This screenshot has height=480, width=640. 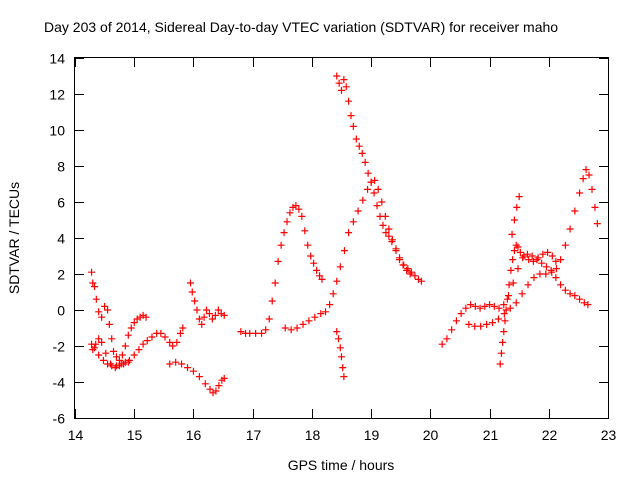 I want to click on x-tick-label: 16, so click(x=194, y=435).